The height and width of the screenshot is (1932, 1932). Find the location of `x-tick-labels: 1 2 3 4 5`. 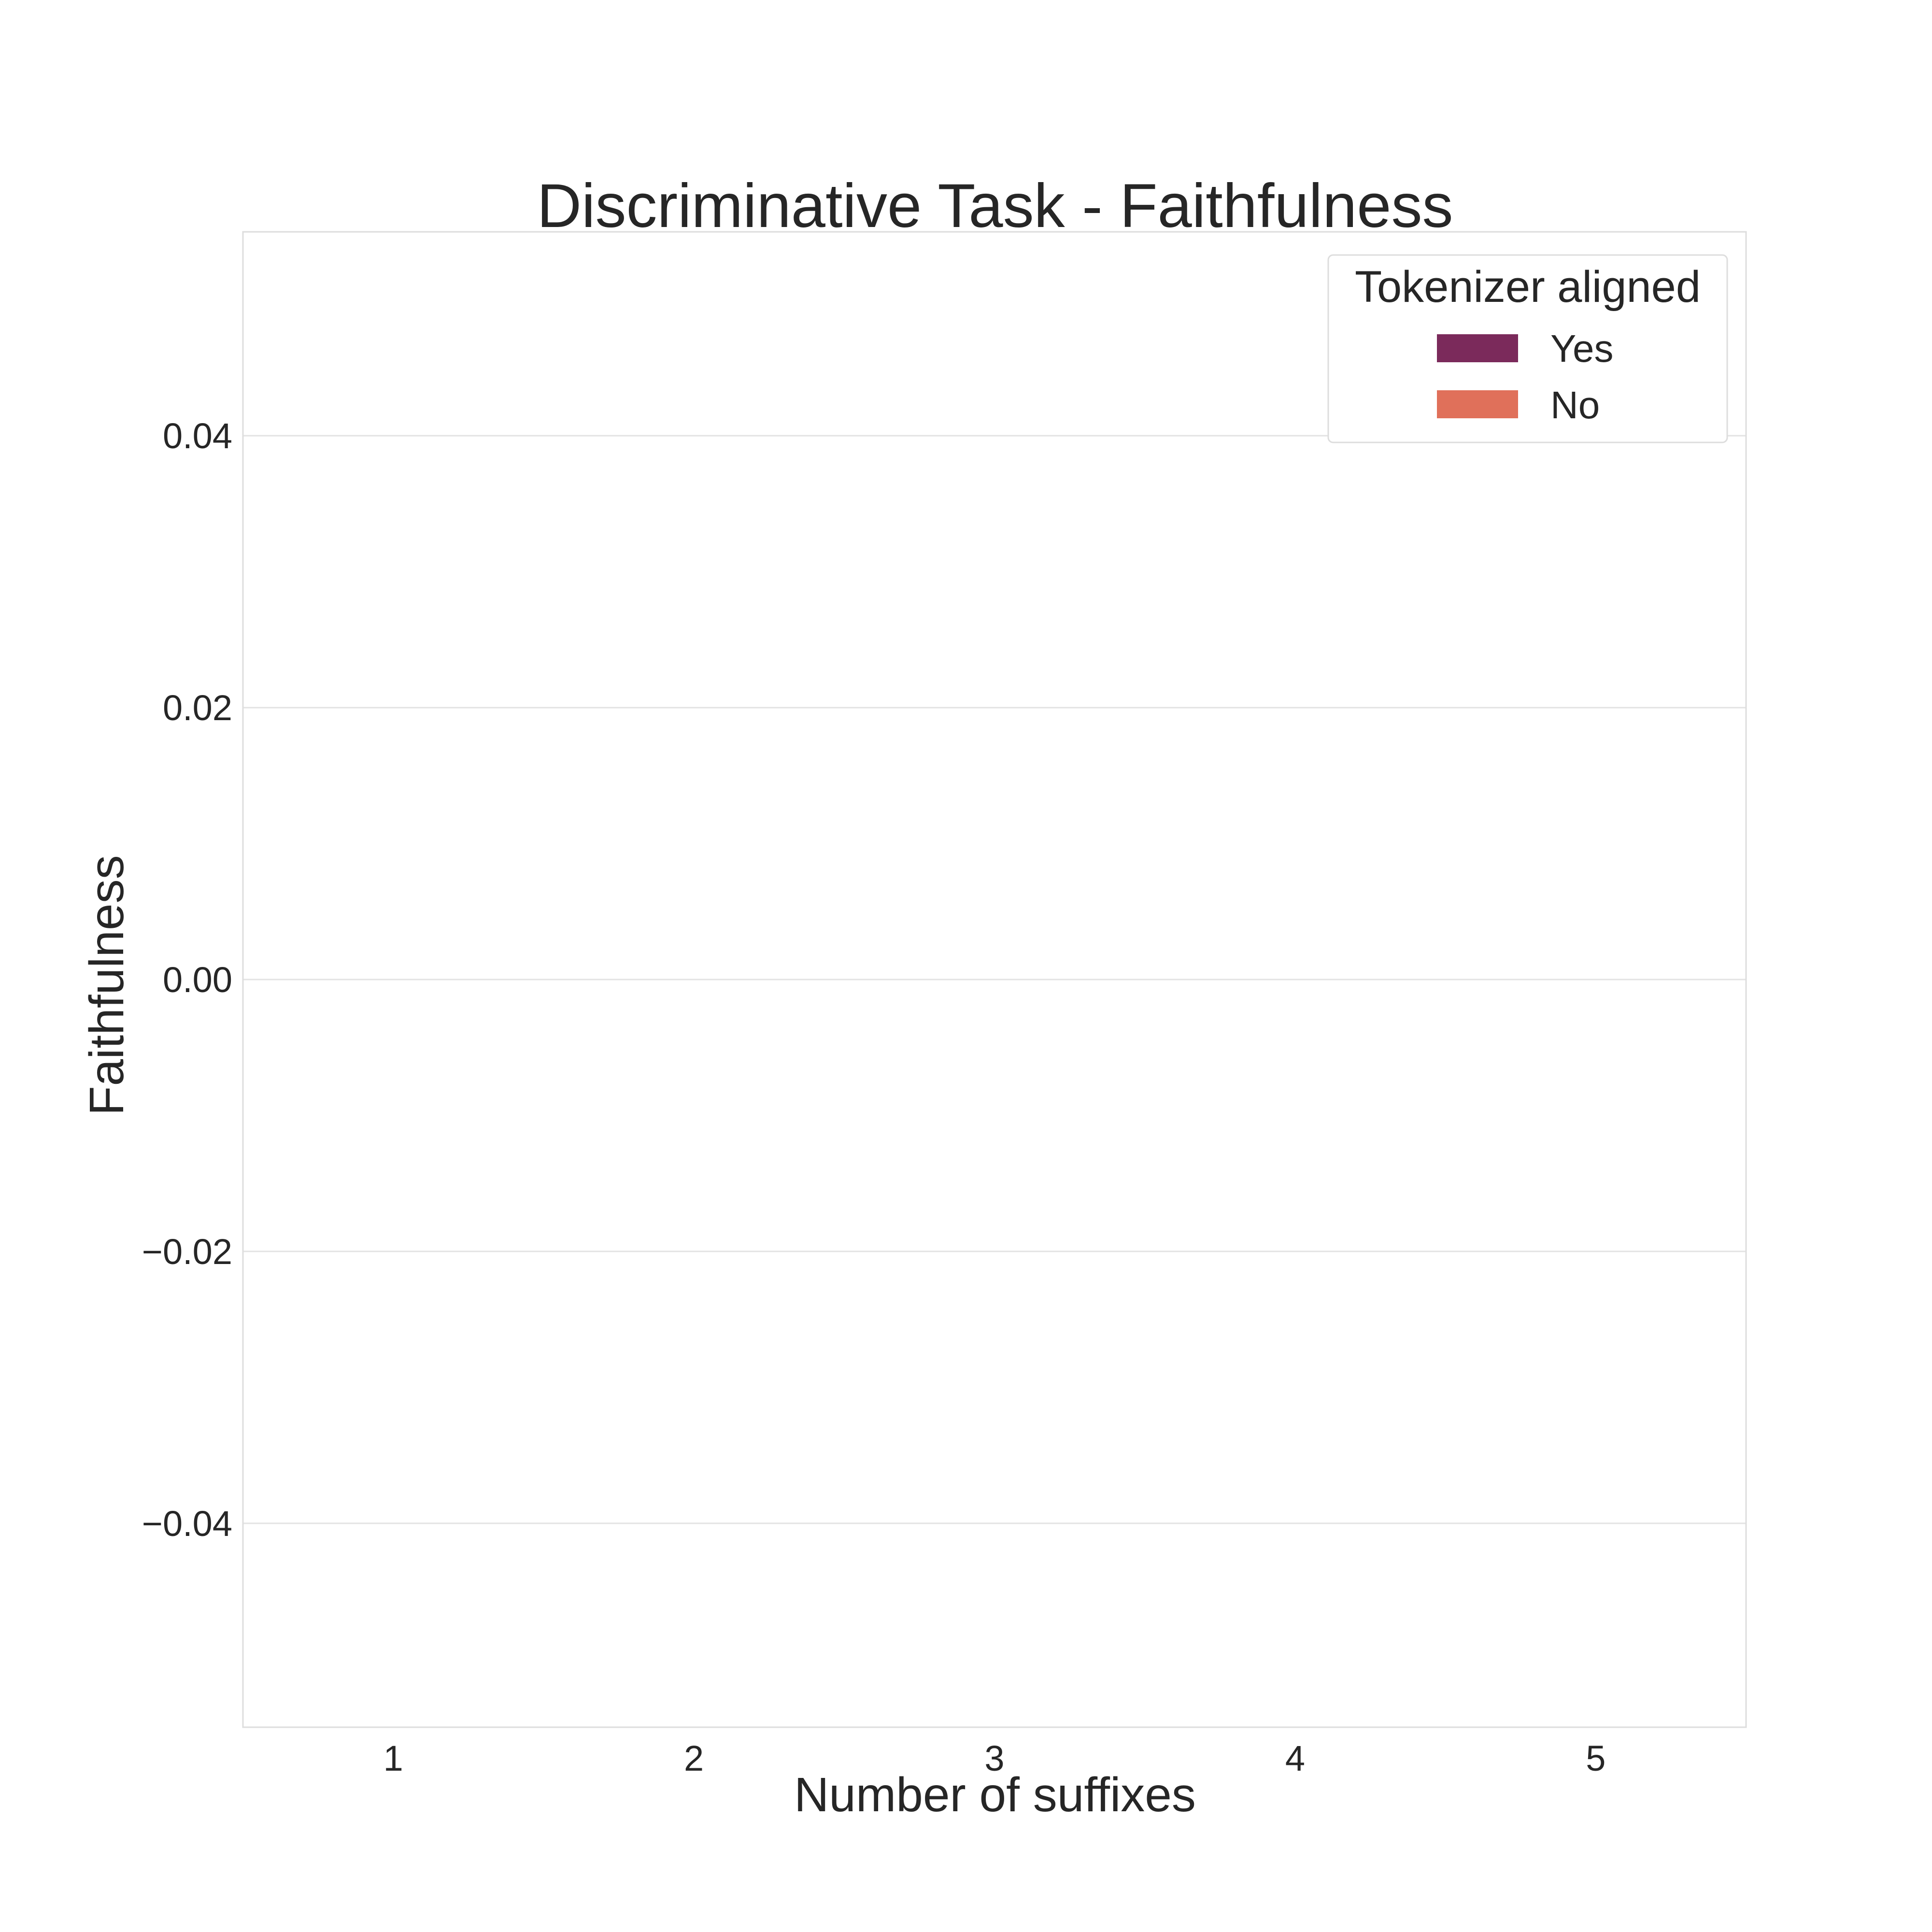

x-tick-labels: 1 2 3 4 5 is located at coordinates (995, 1758).